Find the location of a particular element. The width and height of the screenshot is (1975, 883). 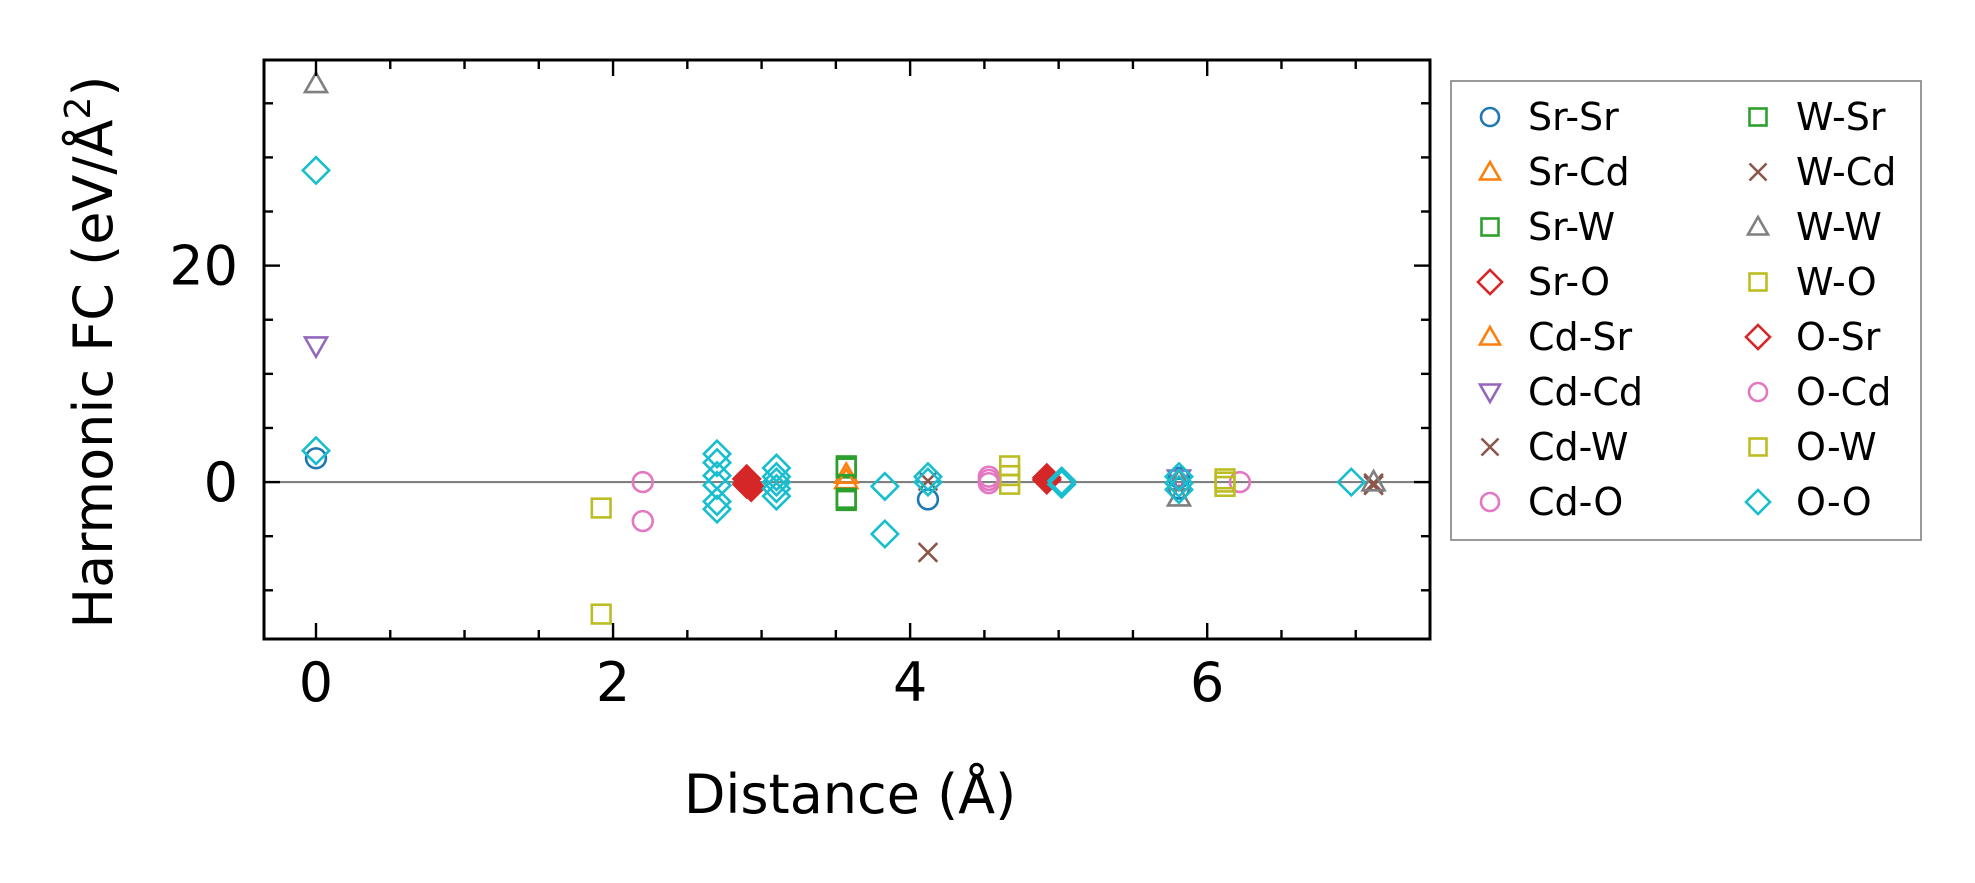

legend-marker-sr-cd is located at coordinates (1490, 170).